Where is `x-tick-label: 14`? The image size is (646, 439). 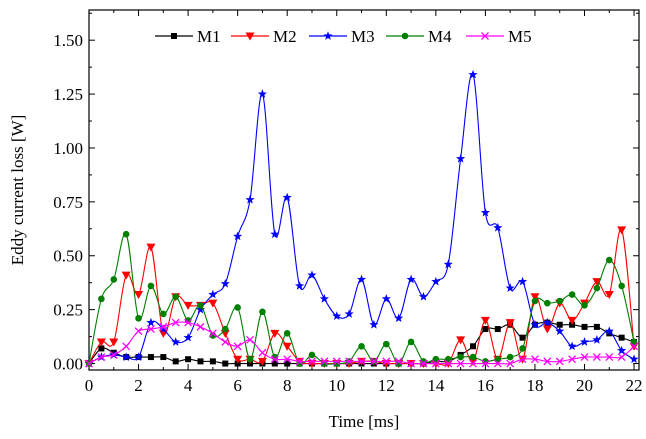
x-tick-label: 14 is located at coordinates (436, 385).